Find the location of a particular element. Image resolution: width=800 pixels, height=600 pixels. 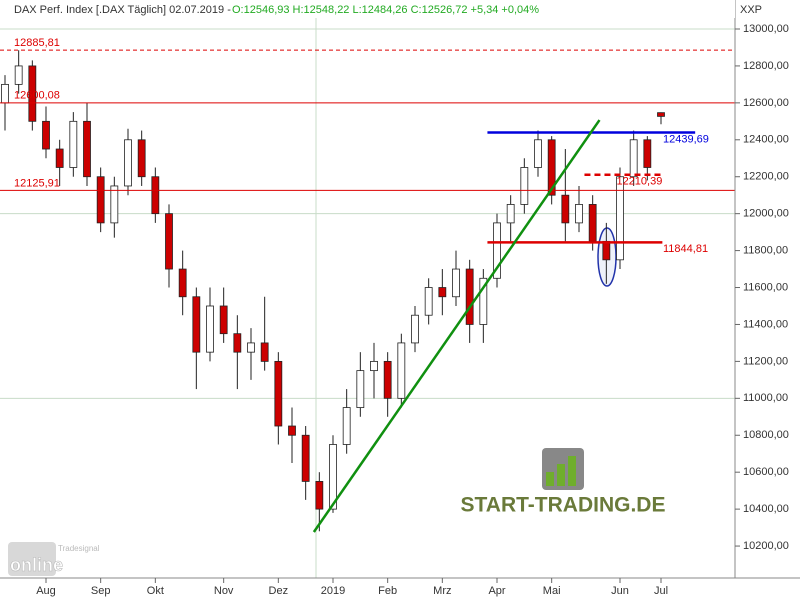

y-tick-label: 12000,00 is located at coordinates (766, 214).